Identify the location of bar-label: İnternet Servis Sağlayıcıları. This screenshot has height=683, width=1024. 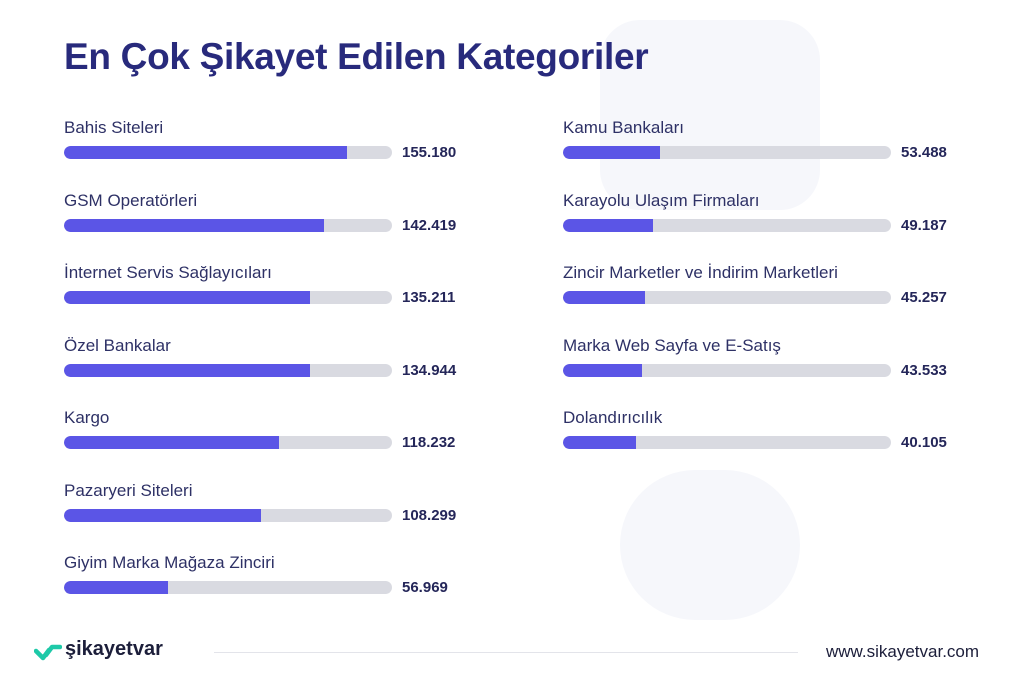
(168, 272).